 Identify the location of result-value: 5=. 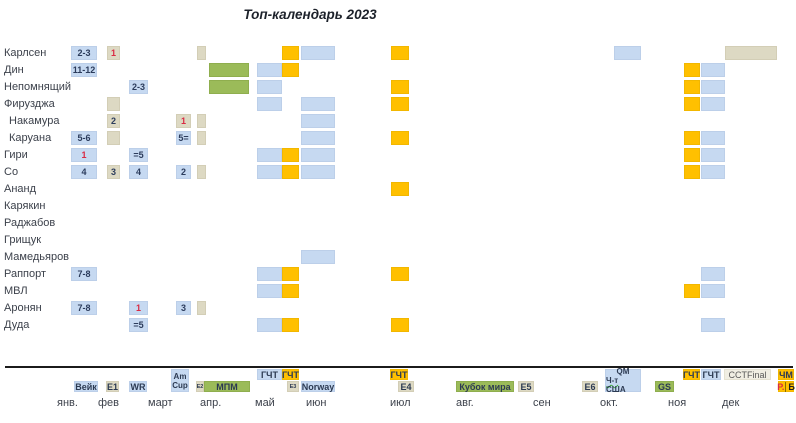
(183, 138).